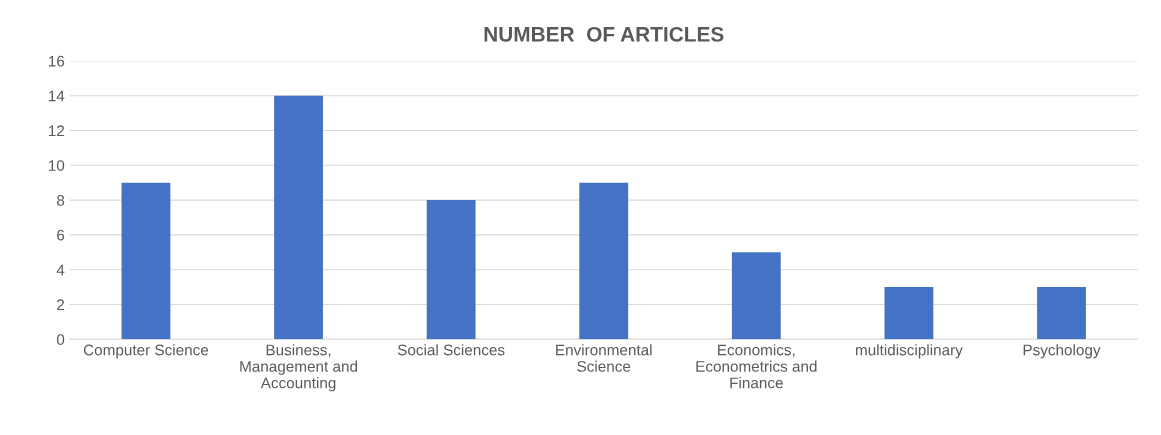  Describe the element at coordinates (61, 235) in the screenshot. I see `y-tick-label: 6` at that location.